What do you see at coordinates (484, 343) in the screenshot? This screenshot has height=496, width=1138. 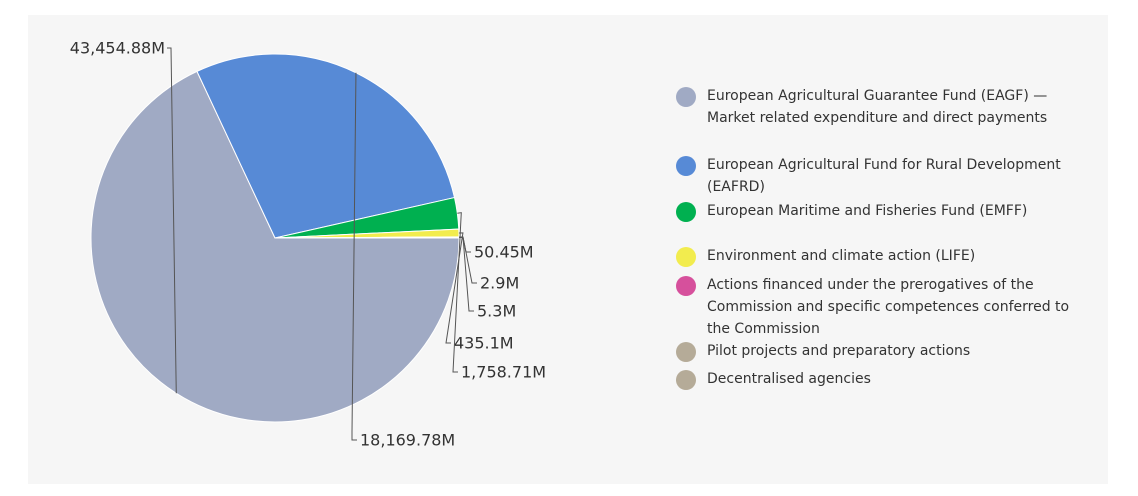 I see `data-label-life: 435.1M` at bounding box center [484, 343].